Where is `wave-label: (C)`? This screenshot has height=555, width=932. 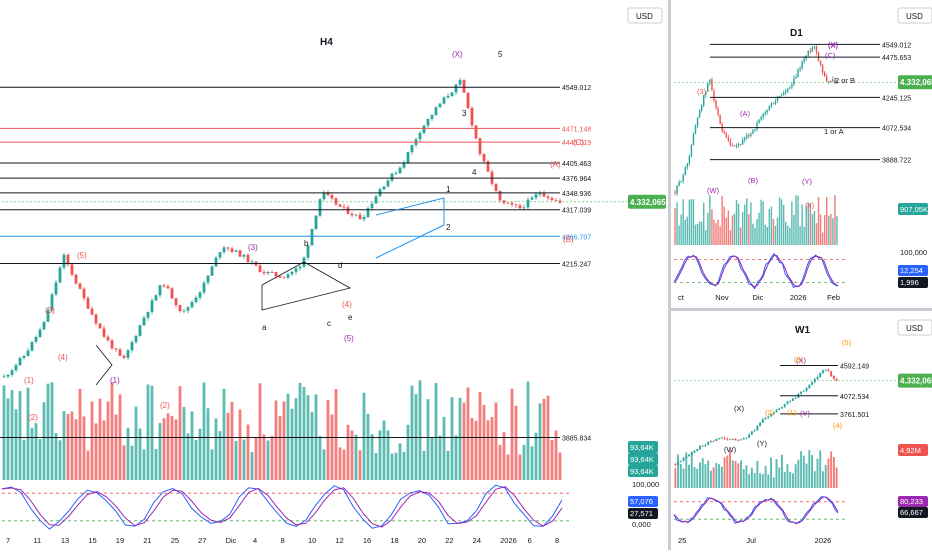
wave-label: (C) is located at coordinates (578, 142).